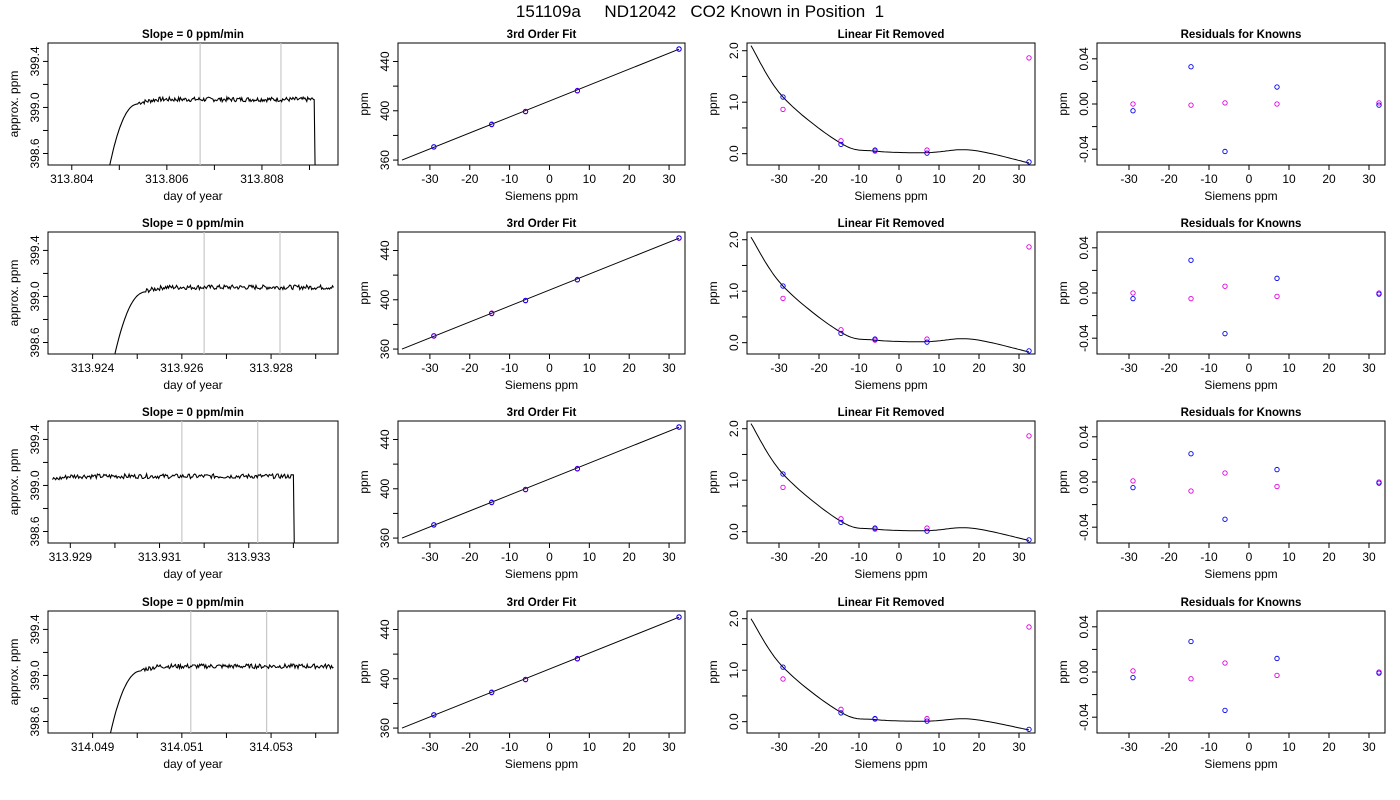 The image size is (1400, 800). I want to click on y-axis-label: approx. ppm, so click(14, 293).